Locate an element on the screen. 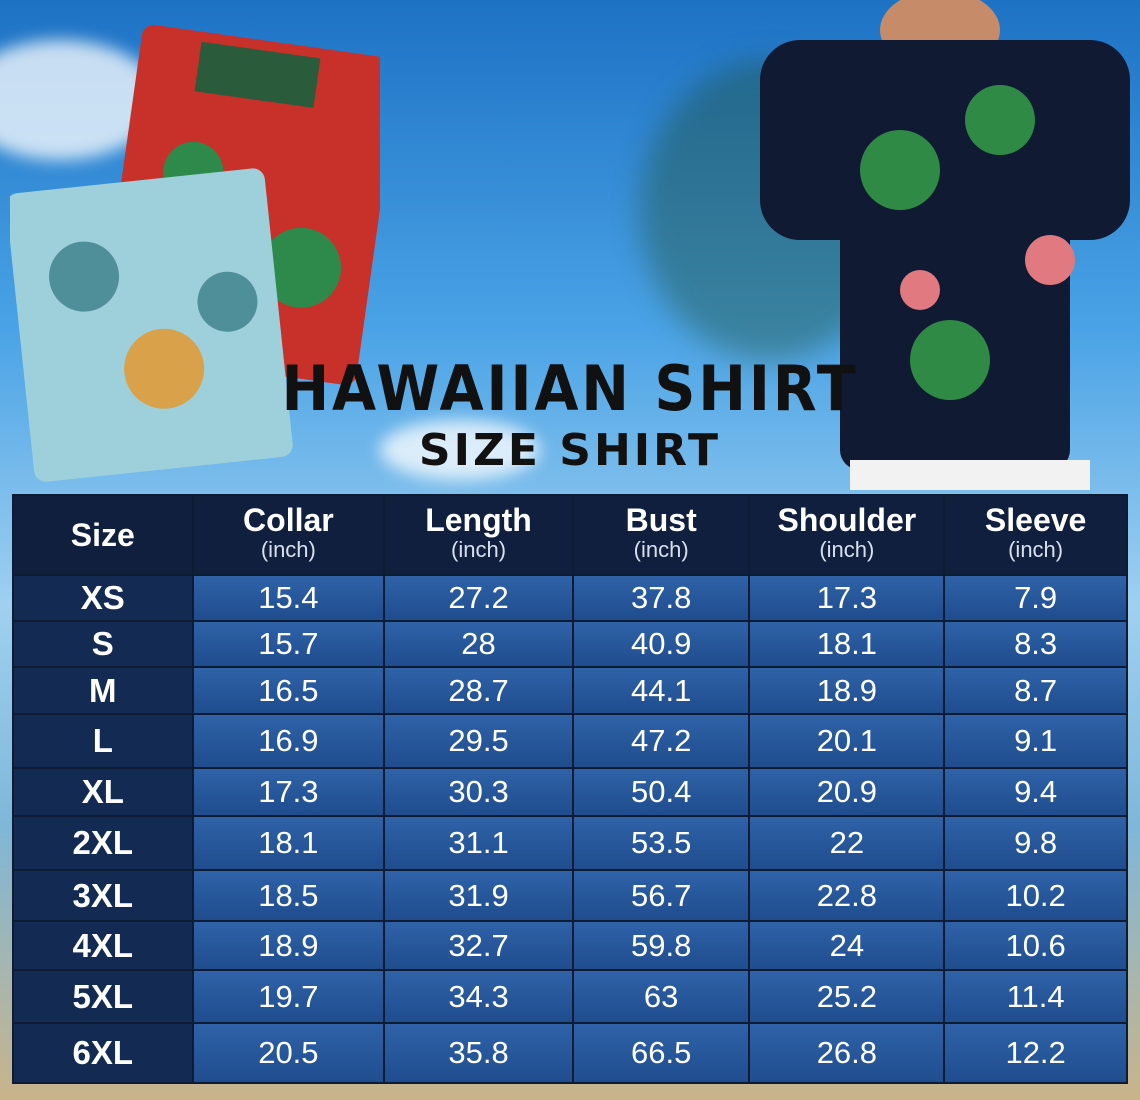 The height and width of the screenshot is (1100, 1140). cell-bust: 47.2 is located at coordinates (661, 741).